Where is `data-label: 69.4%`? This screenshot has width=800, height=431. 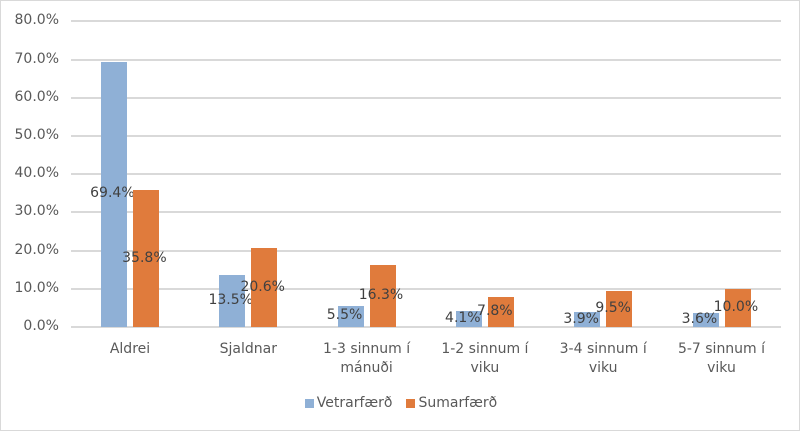
data-label: 69.4% is located at coordinates (112, 193).